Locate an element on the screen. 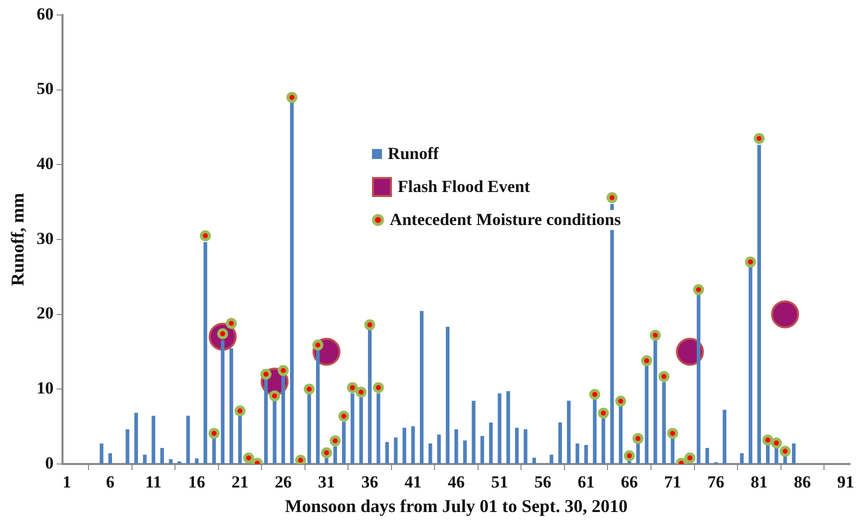 This screenshot has height=520, width=865. y-tick-label: 10 is located at coordinates (45, 388).